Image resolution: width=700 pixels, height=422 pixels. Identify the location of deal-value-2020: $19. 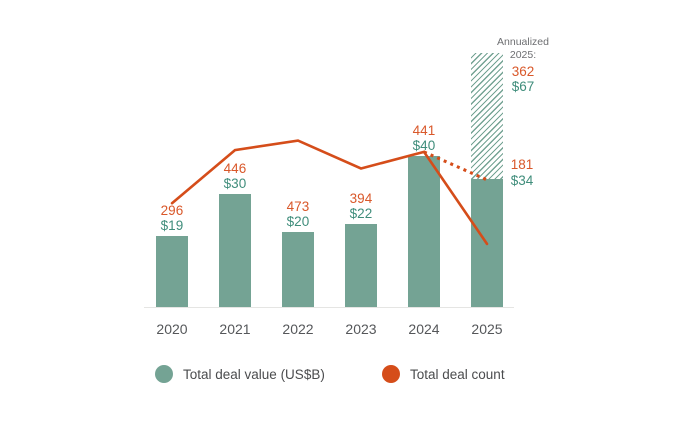
(172, 225).